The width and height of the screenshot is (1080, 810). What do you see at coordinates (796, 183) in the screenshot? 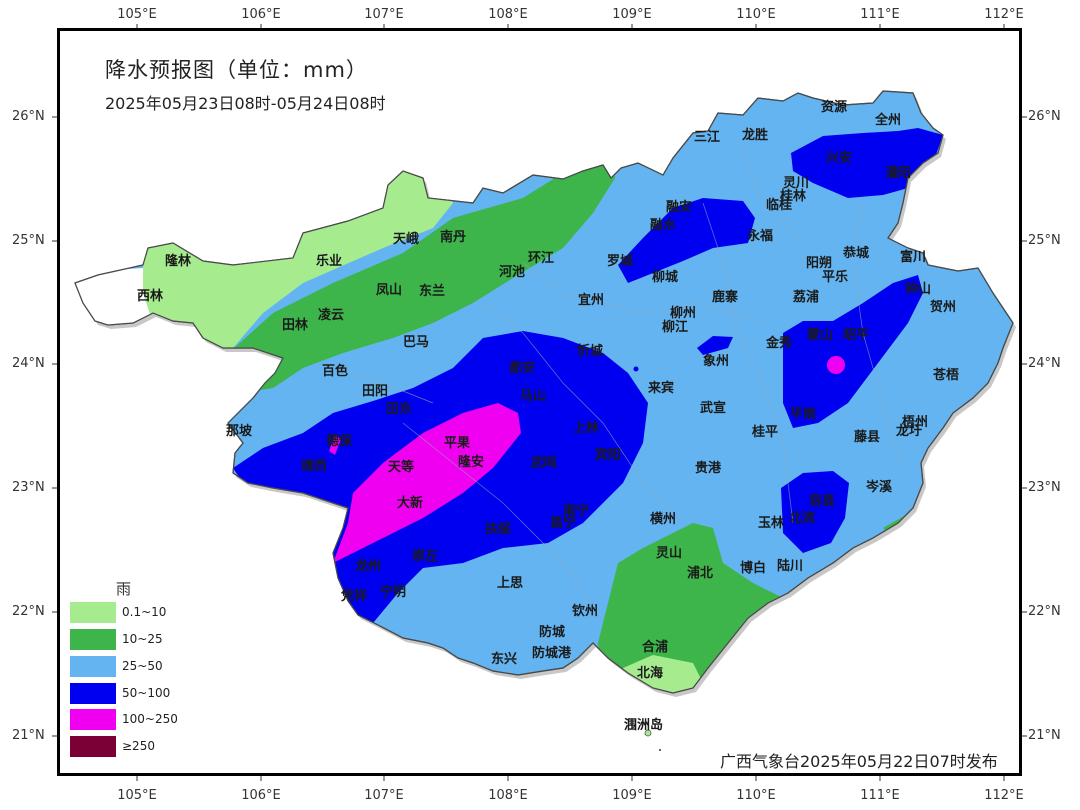
I see `city-label: 灵川` at bounding box center [796, 183].